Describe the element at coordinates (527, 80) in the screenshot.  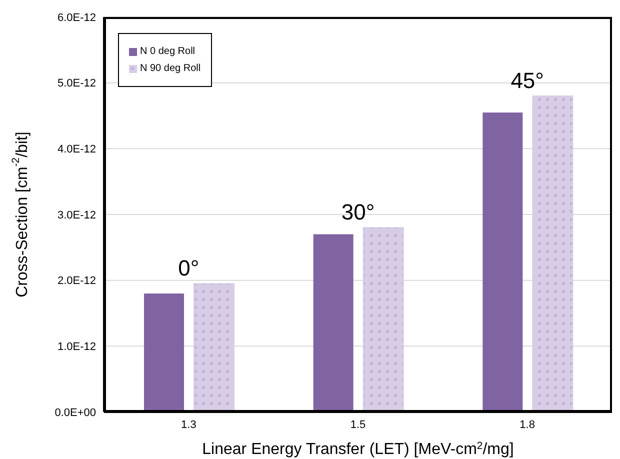
I see `annotation: 45°` at that location.